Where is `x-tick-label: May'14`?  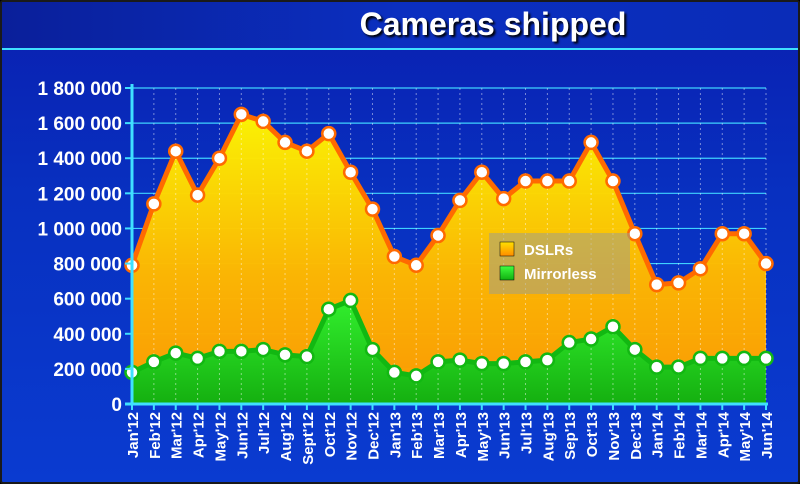
x-tick-label: May'14 is located at coordinates (745, 436).